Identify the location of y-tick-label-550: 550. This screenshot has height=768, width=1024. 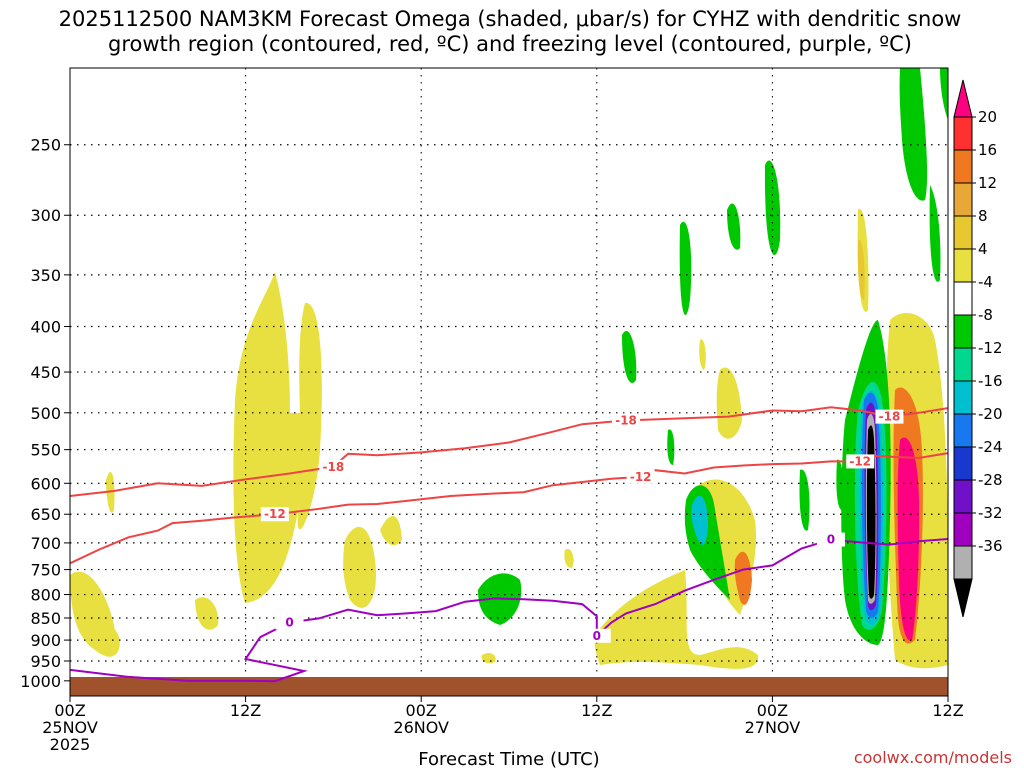
(45, 450).